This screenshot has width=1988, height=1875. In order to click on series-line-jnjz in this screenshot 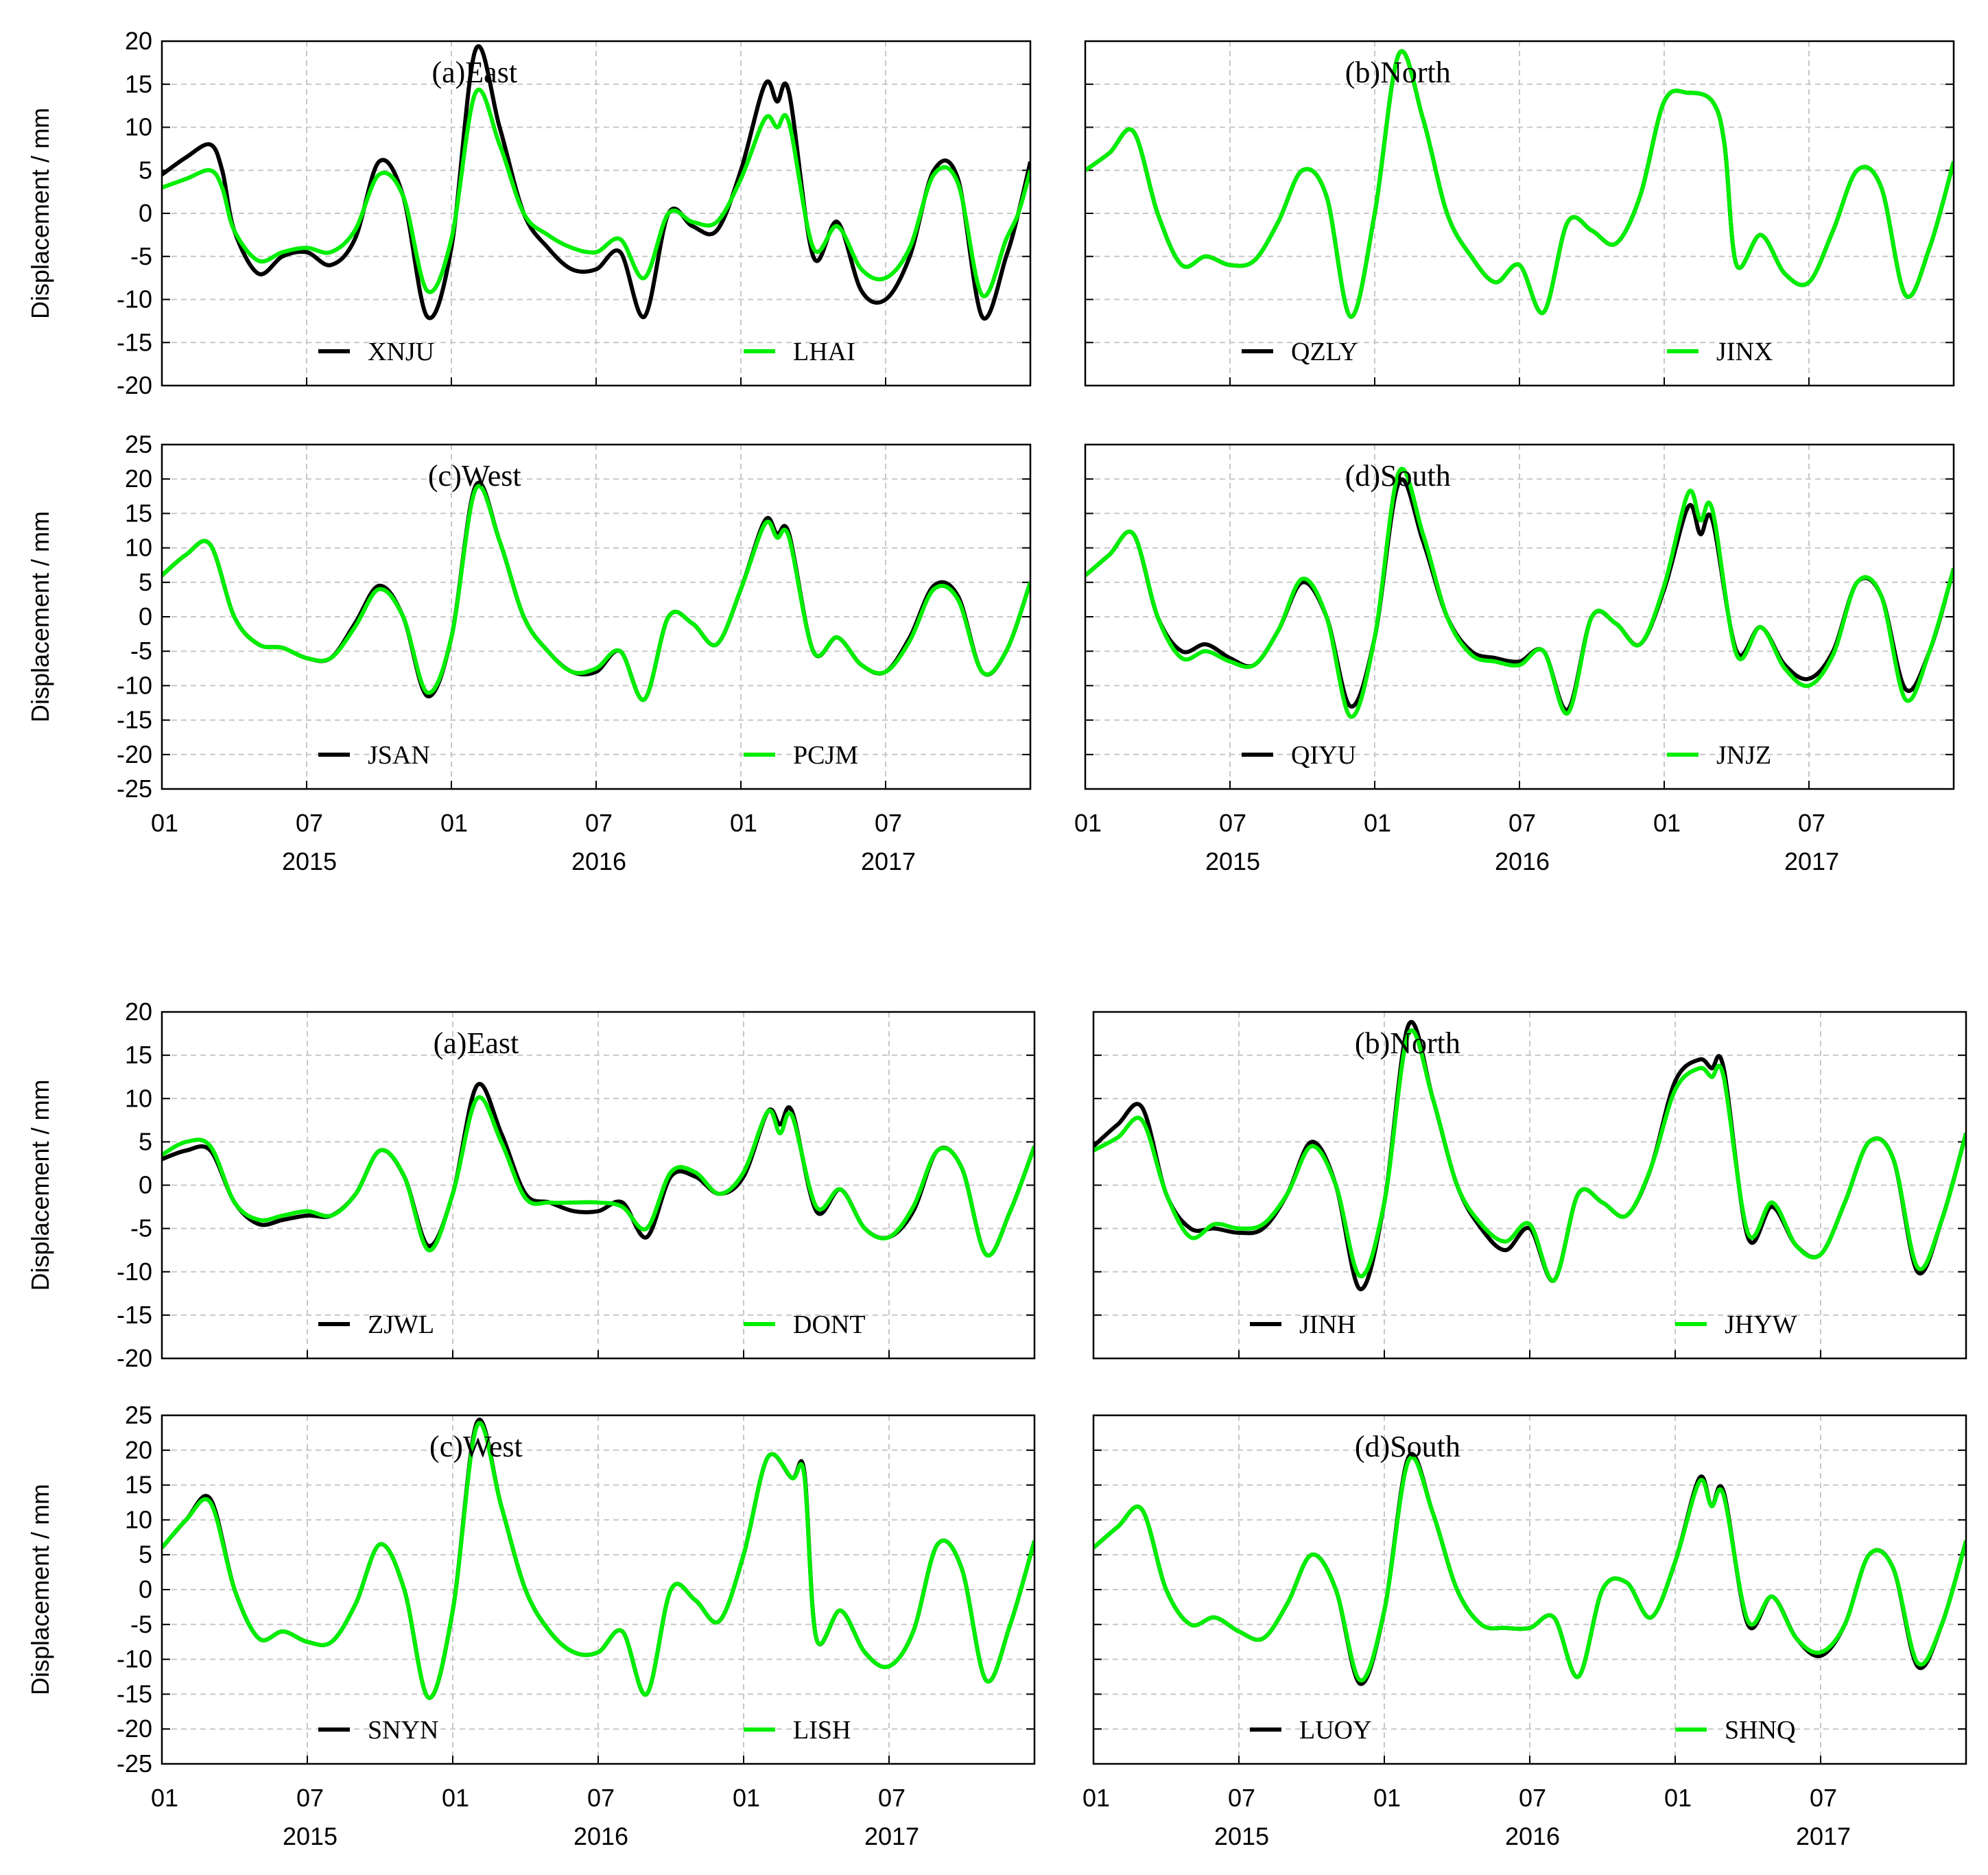, I will do `click(1520, 593)`.